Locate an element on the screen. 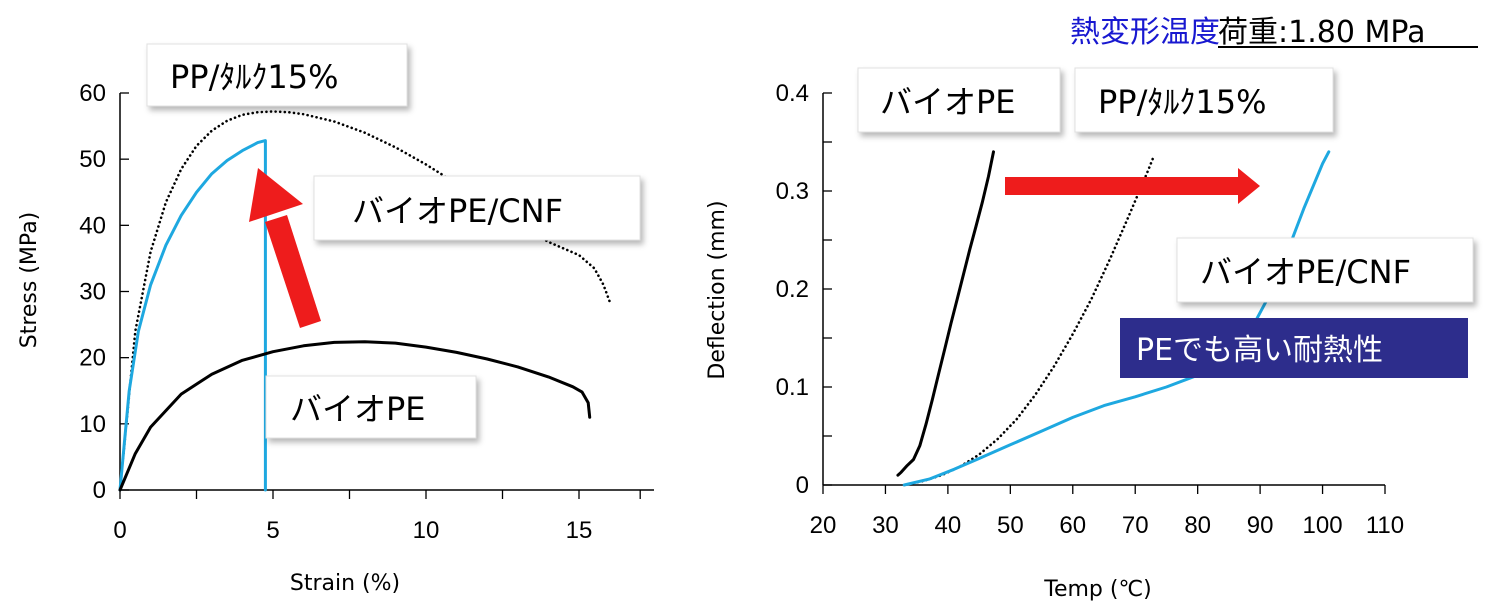 The height and width of the screenshot is (610, 1488). left-y-tick-label: 50 is located at coordinates (92, 159).